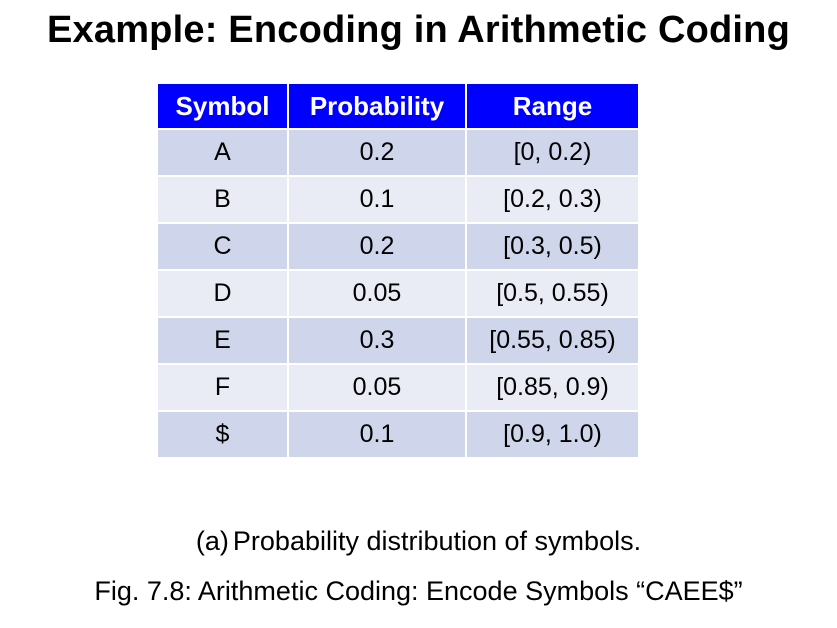 This screenshot has height=628, width=837. What do you see at coordinates (222, 387) in the screenshot?
I see `symbol-cell: F` at bounding box center [222, 387].